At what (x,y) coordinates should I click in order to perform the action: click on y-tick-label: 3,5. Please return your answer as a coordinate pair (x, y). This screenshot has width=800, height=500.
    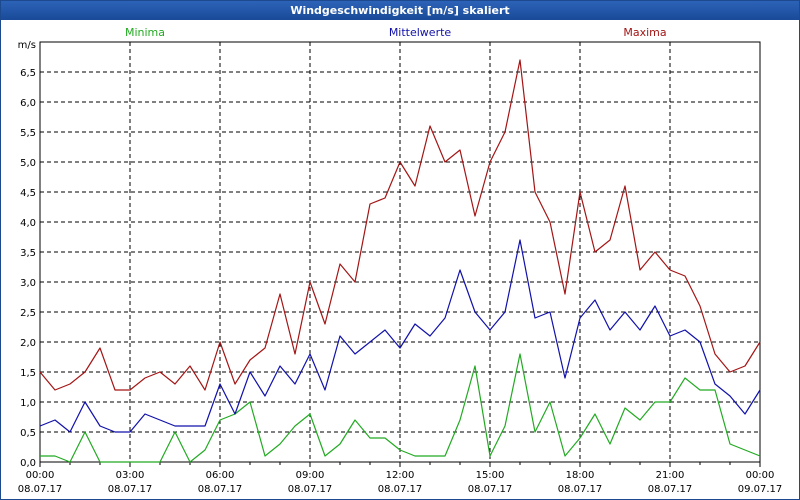
    Looking at the image, I should click on (28, 253).